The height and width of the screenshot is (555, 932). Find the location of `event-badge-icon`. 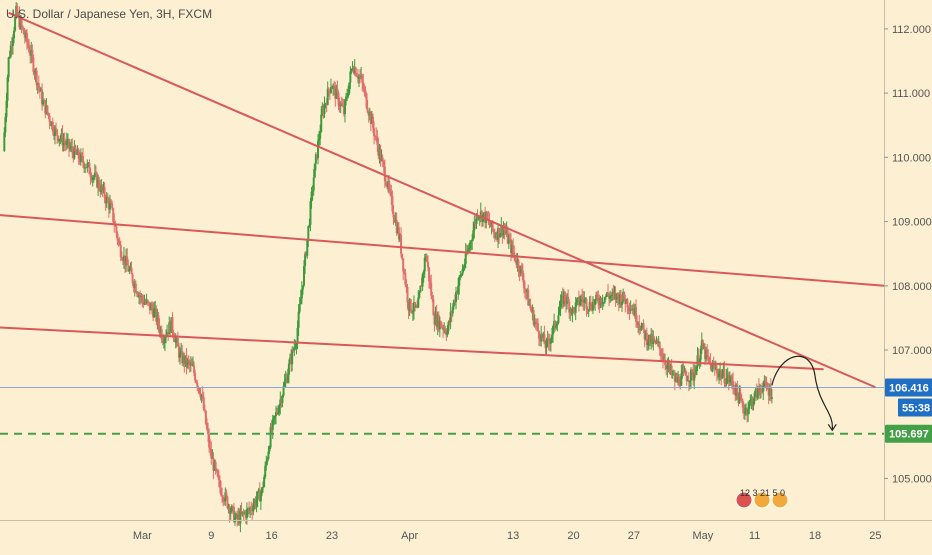

event-badge-icon is located at coordinates (780, 500).